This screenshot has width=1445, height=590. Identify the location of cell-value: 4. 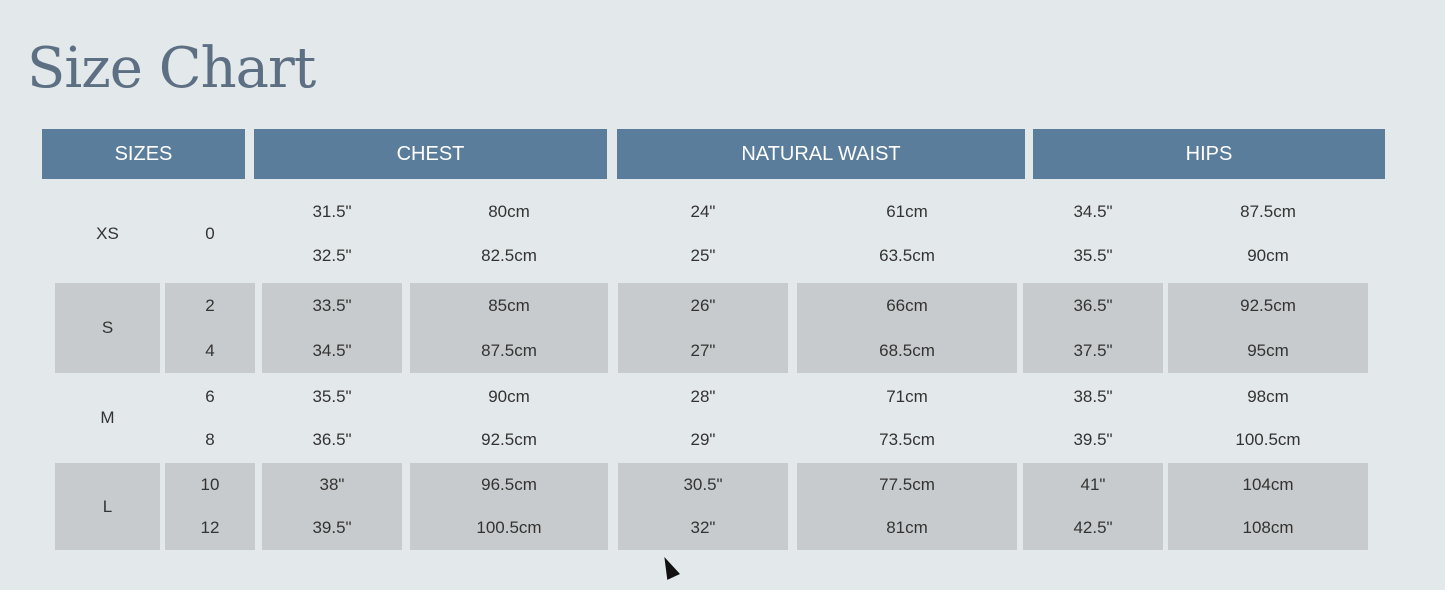
(210, 350).